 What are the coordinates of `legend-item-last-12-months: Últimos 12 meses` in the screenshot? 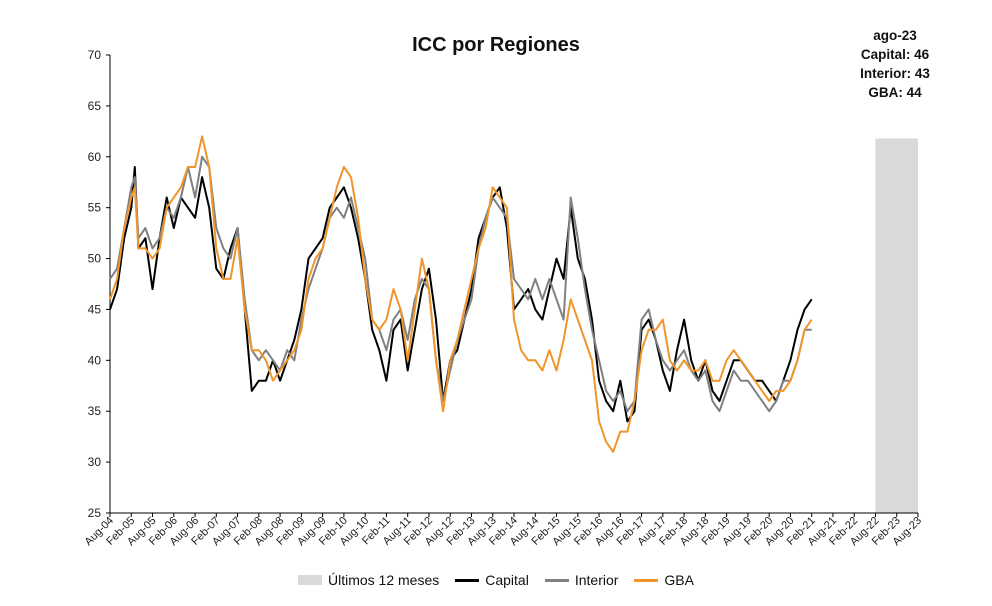 It's located at (368, 580).